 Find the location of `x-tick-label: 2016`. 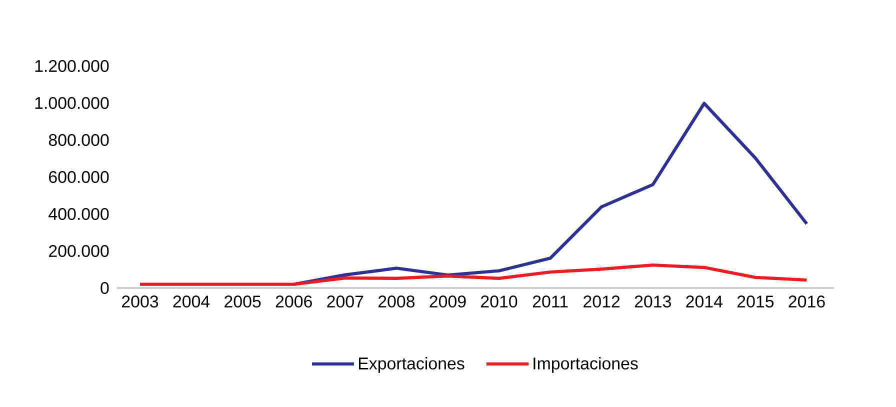

x-tick-label: 2016 is located at coordinates (806, 302).